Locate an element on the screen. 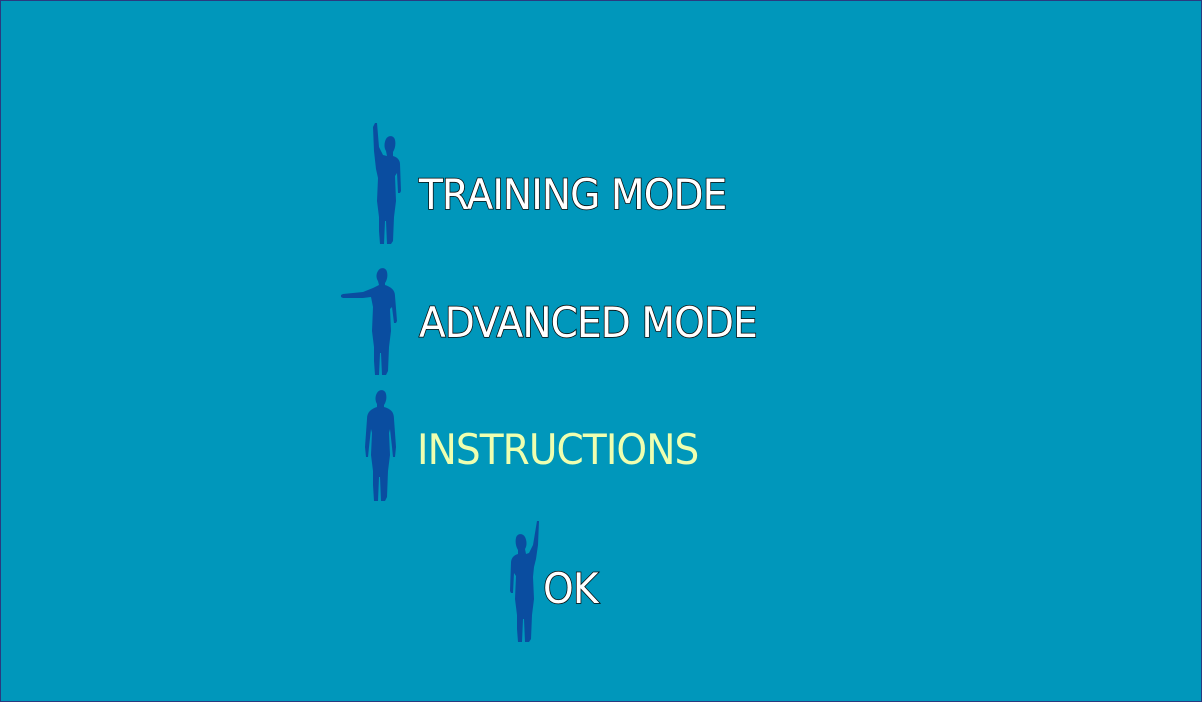  ok-button: OK is located at coordinates (556, 581).